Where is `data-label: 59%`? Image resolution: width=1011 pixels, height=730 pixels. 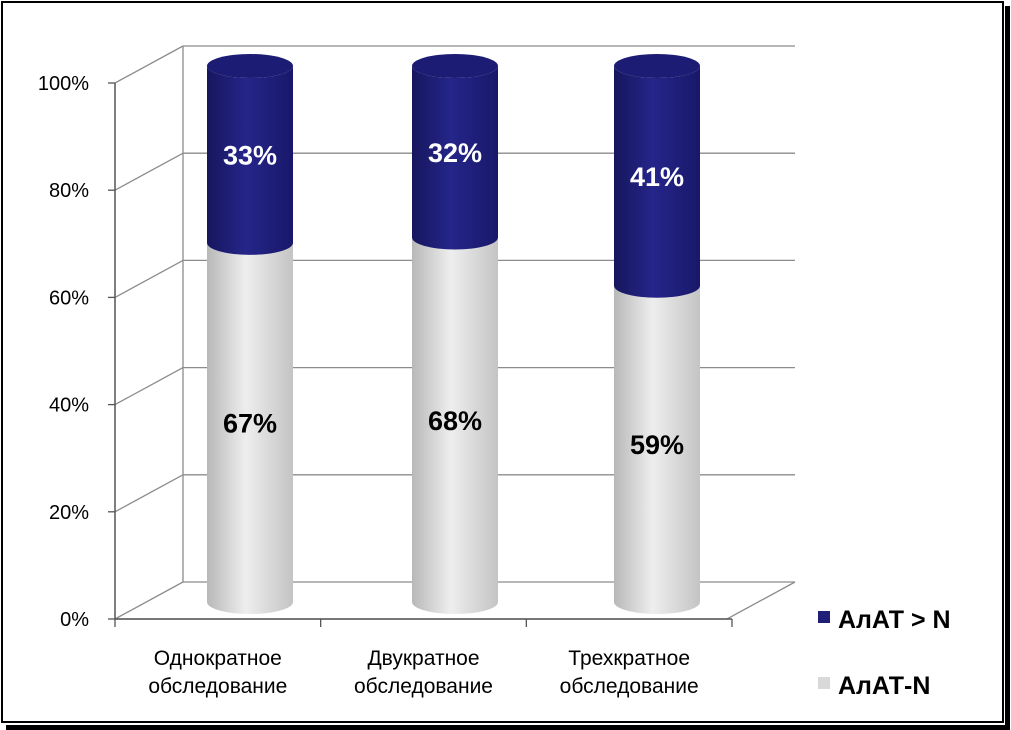
data-label: 59% is located at coordinates (657, 445).